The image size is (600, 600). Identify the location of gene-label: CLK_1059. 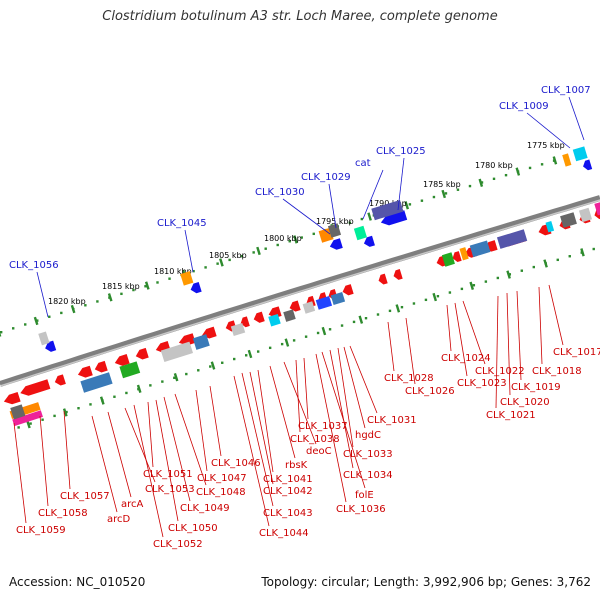
(41, 530).